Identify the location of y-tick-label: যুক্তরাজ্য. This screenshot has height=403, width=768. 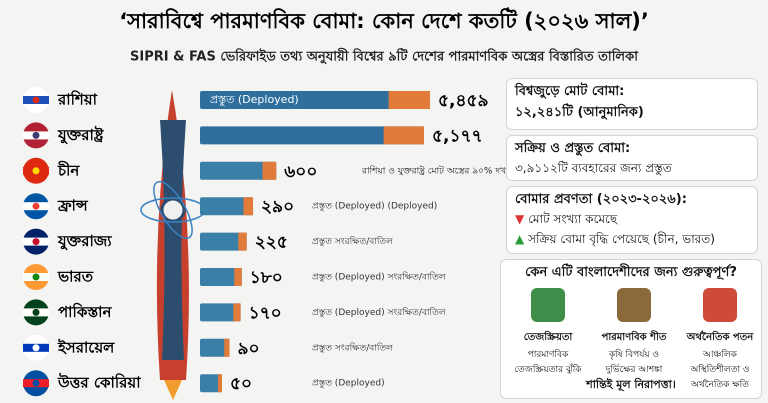
(84, 241).